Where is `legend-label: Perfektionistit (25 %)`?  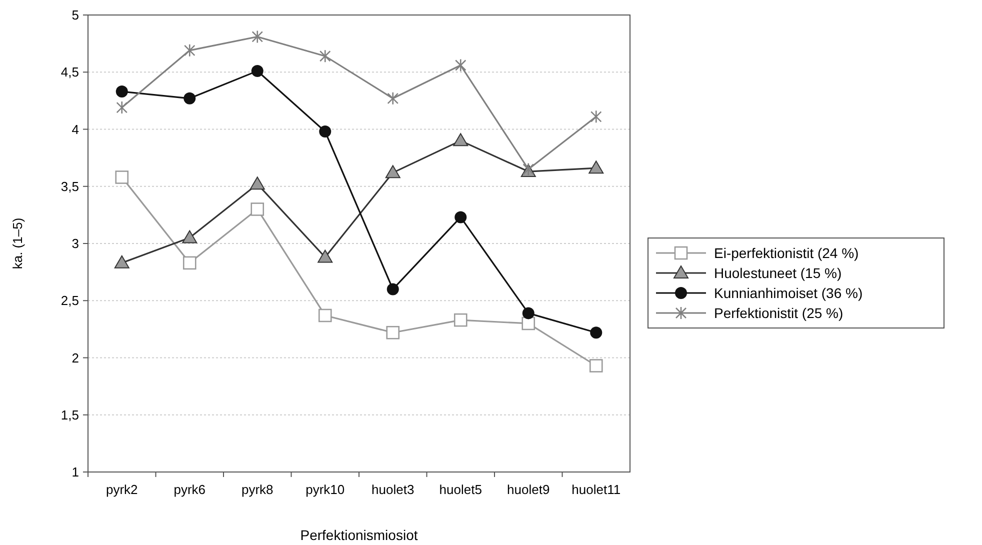
legend-label: Perfektionistit (25 %) is located at coordinates (779, 312).